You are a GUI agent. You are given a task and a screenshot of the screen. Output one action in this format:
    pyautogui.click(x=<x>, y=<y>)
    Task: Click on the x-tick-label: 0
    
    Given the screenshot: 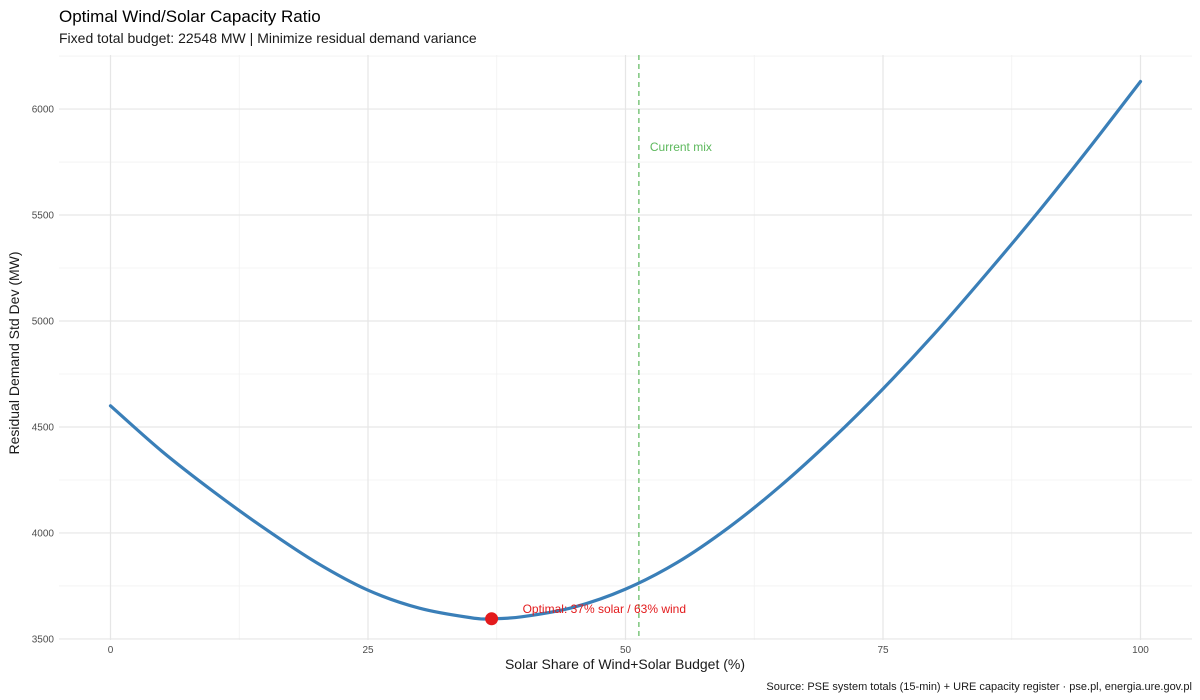 What is the action you would take?
    pyautogui.click(x=111, y=650)
    